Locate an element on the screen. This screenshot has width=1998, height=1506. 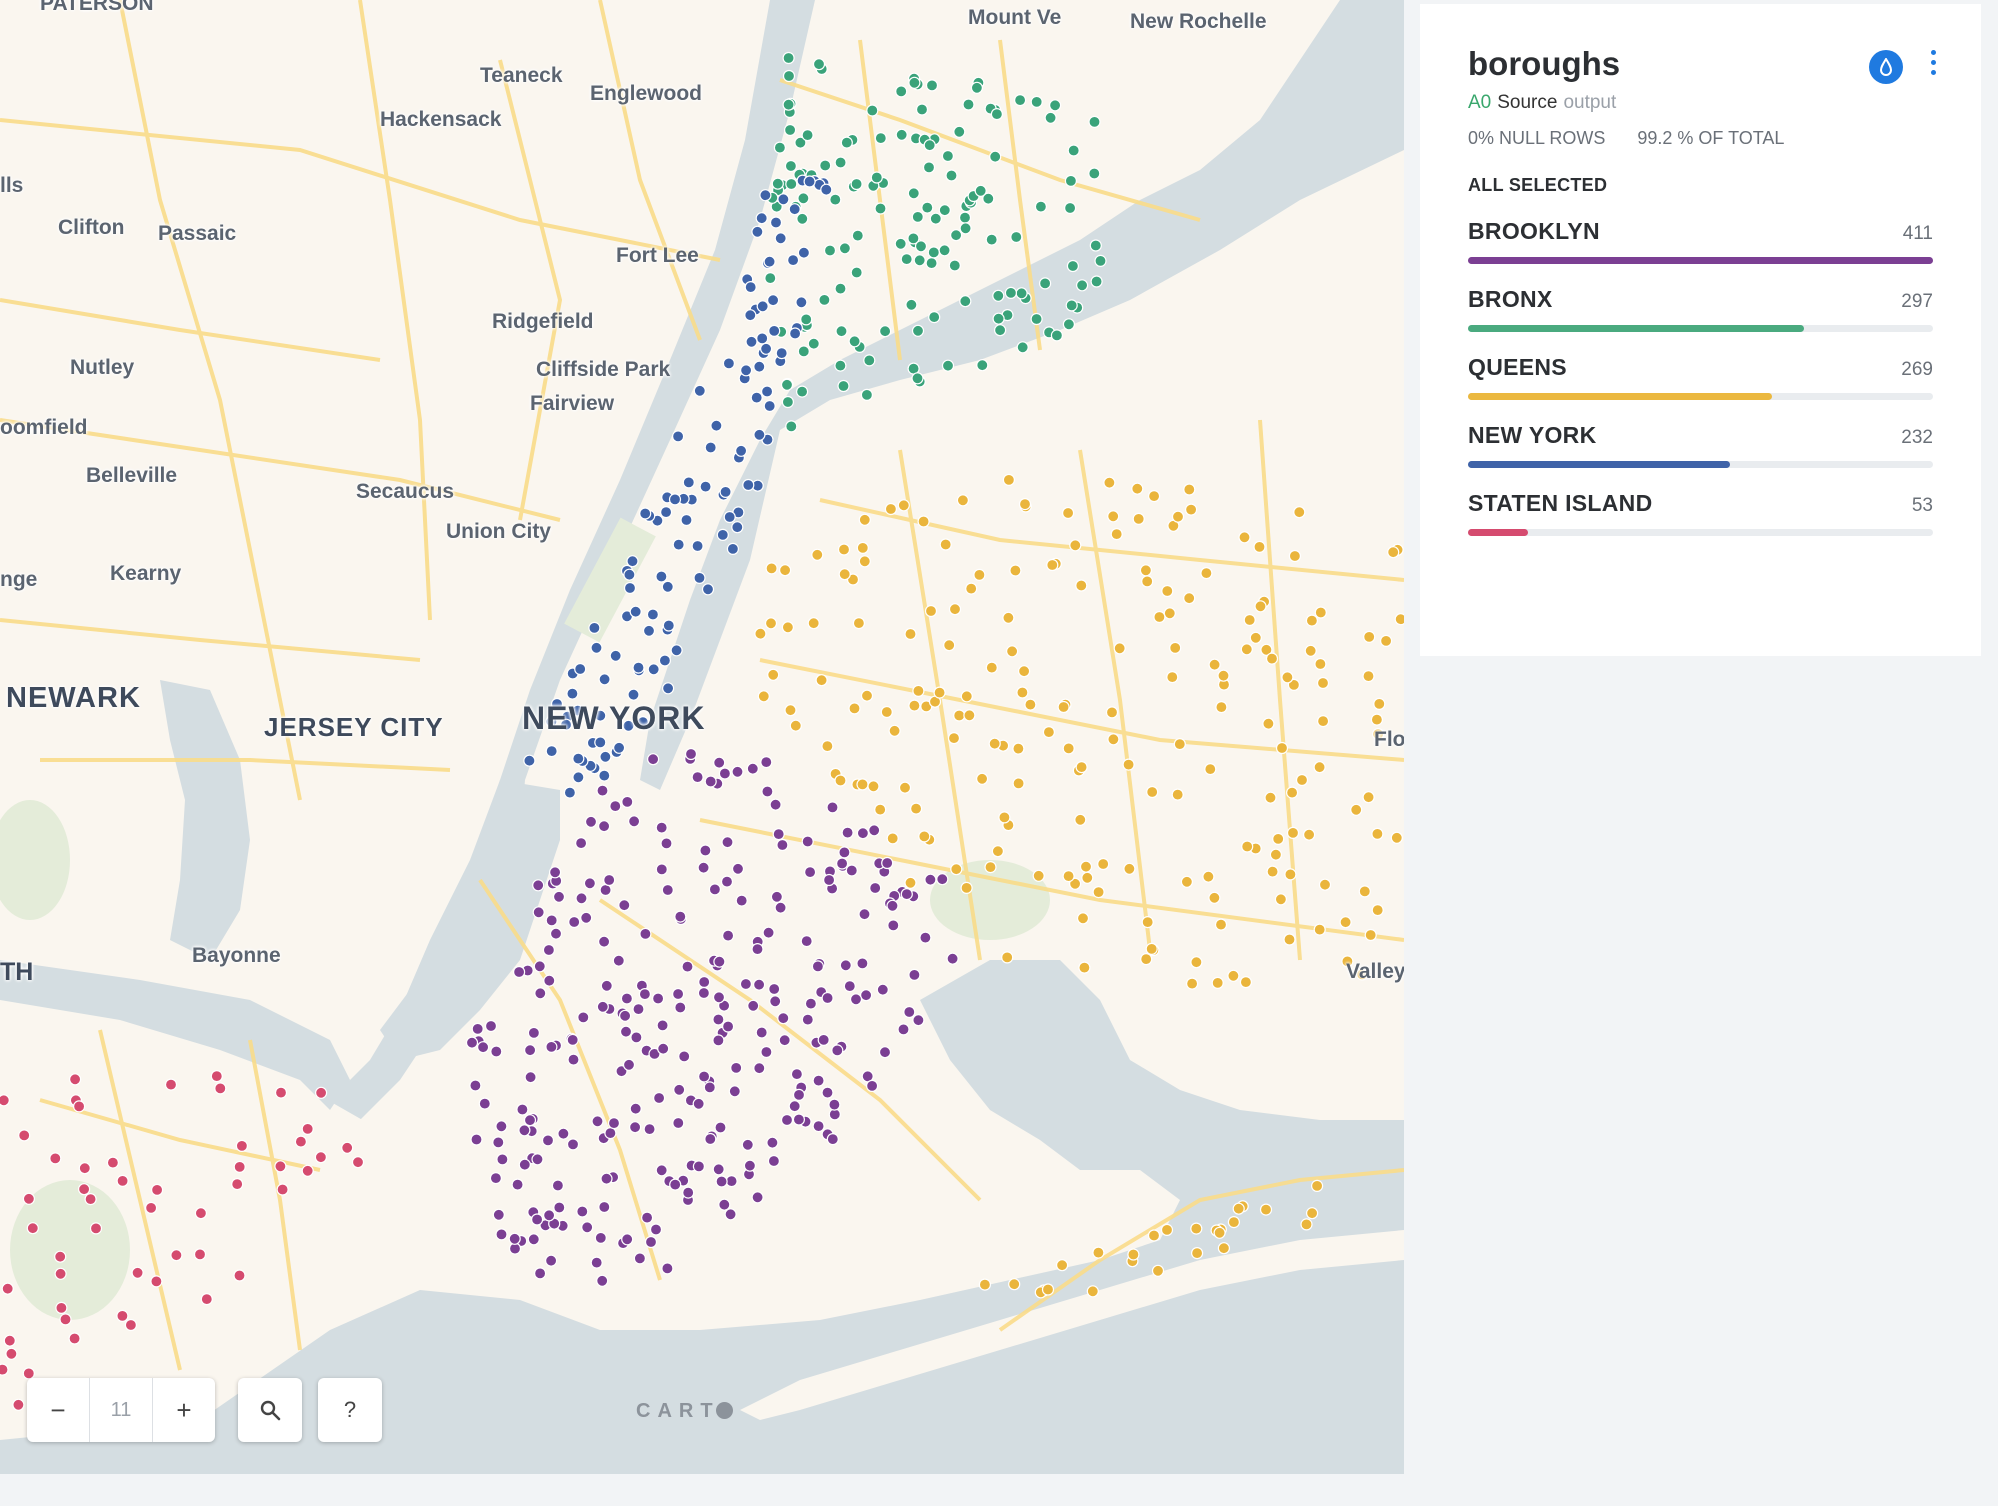
help-button: ? is located at coordinates (350, 1410).